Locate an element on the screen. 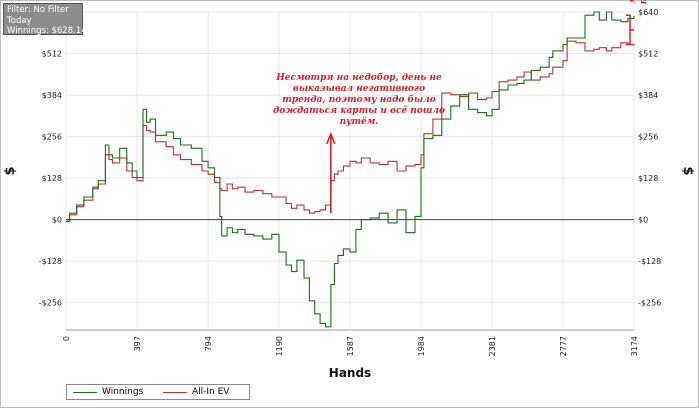  y-tick-label-right: $384 is located at coordinates (648, 95).